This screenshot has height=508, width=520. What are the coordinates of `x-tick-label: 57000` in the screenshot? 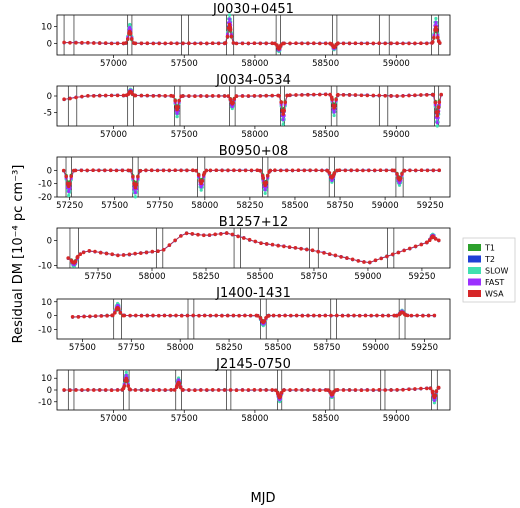 It's located at (113, 135).